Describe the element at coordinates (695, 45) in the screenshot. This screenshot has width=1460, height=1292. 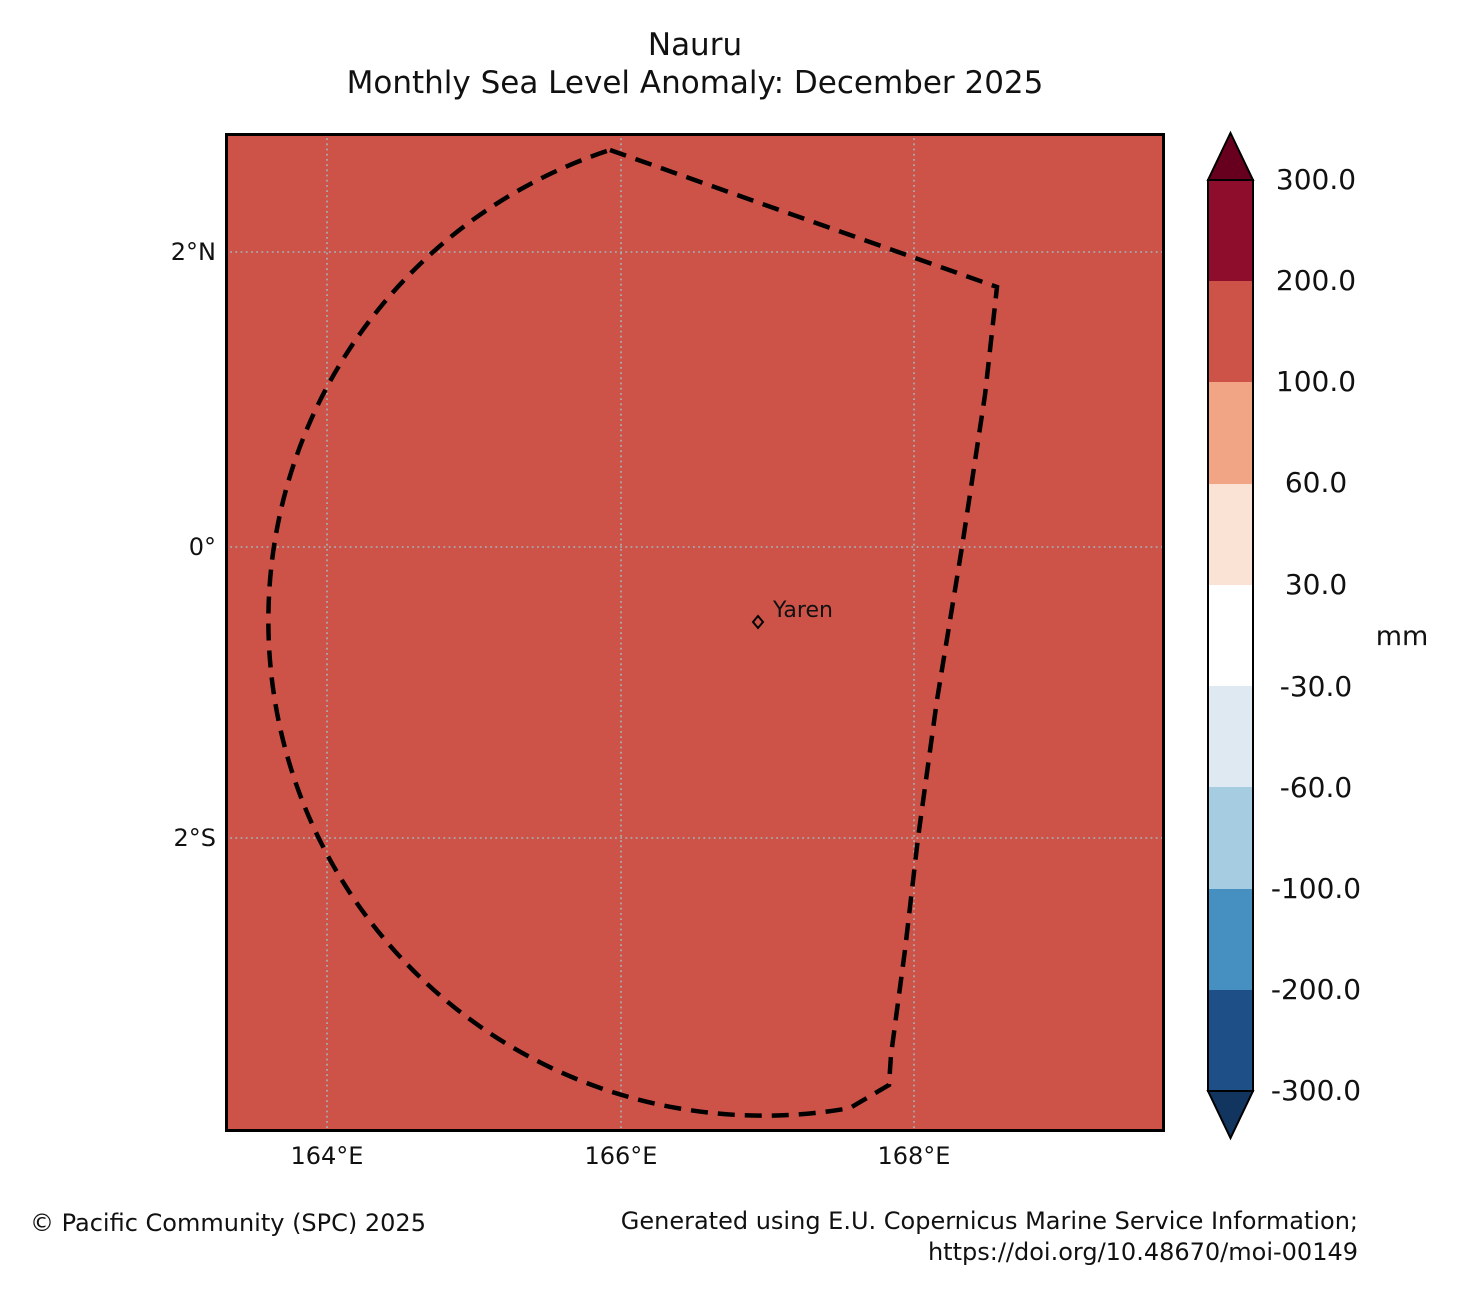
I see `page-title: Nauru` at that location.